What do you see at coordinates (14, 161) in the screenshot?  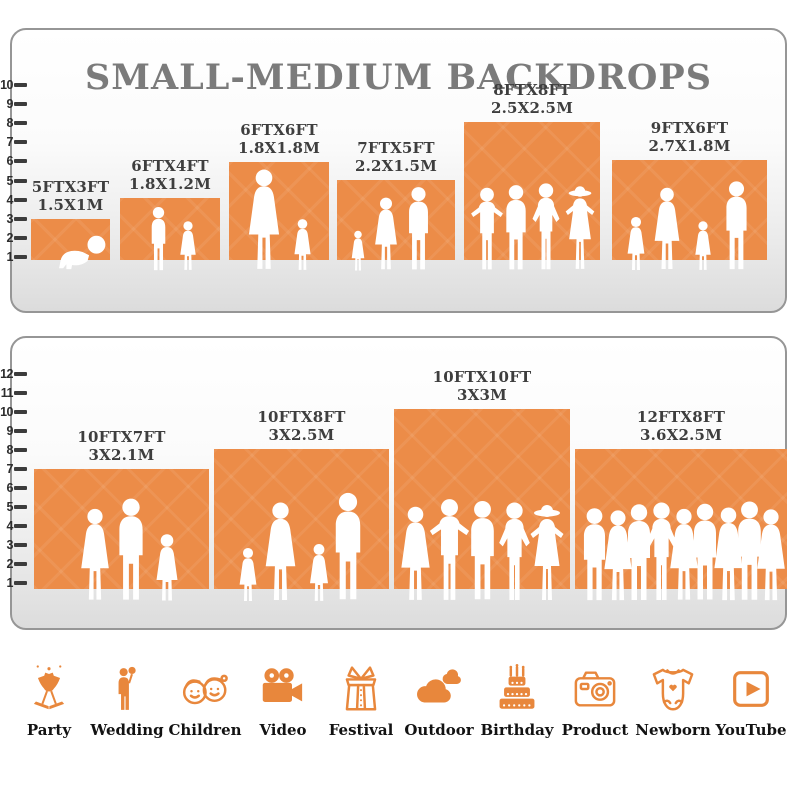 I see `ruler-row: 6` at bounding box center [14, 161].